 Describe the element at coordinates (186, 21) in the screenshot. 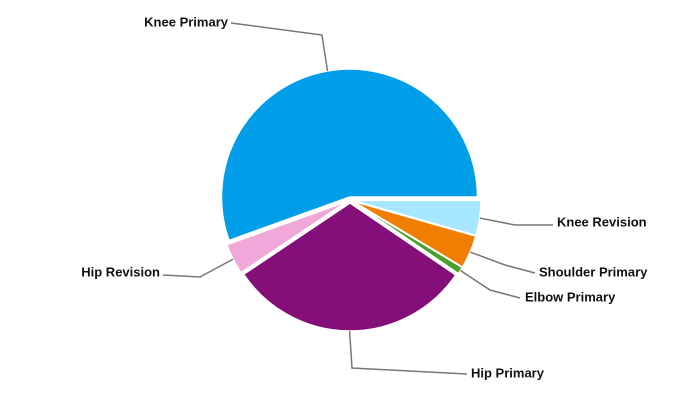

I see `slice-label: Knee Primary` at that location.